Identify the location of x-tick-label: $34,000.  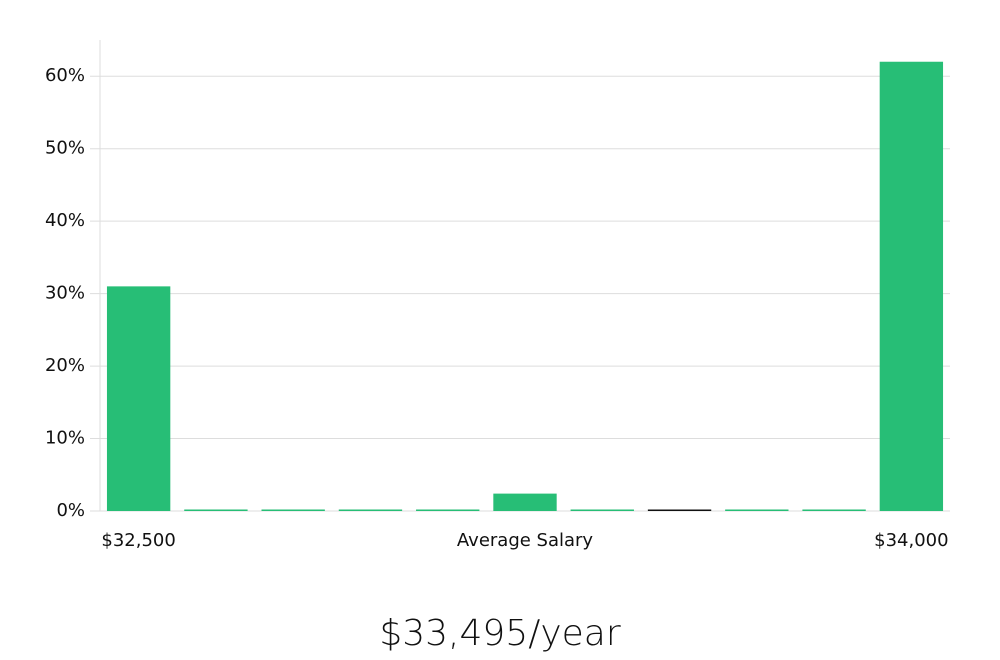
(911, 540).